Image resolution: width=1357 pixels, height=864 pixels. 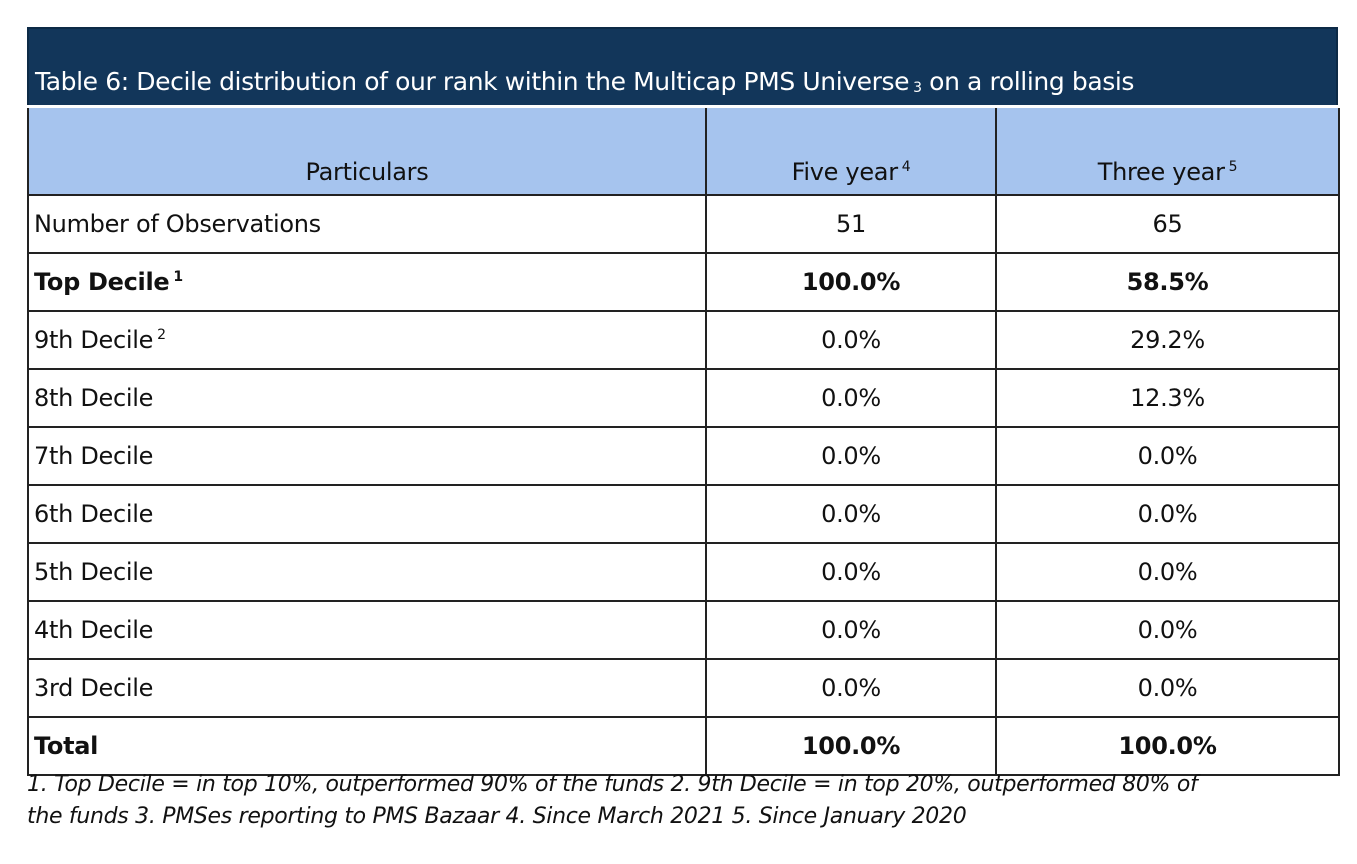 What do you see at coordinates (1167, 398) in the screenshot?
I see `three-year-value: 12.3%` at bounding box center [1167, 398].